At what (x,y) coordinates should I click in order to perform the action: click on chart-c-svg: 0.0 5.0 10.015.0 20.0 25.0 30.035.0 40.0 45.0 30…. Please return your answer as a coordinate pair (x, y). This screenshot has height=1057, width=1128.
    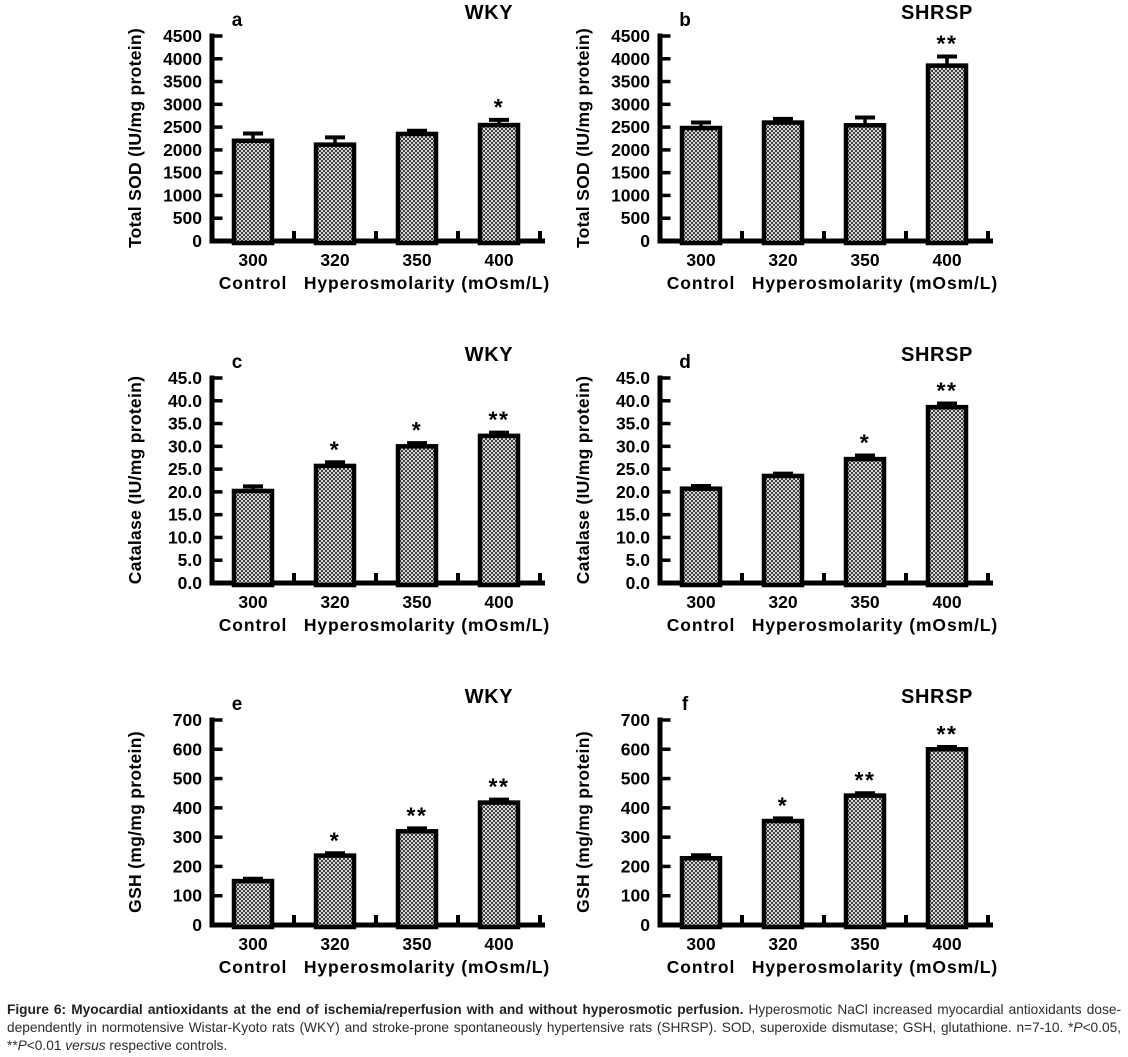
    Looking at the image, I should click on (337, 489).